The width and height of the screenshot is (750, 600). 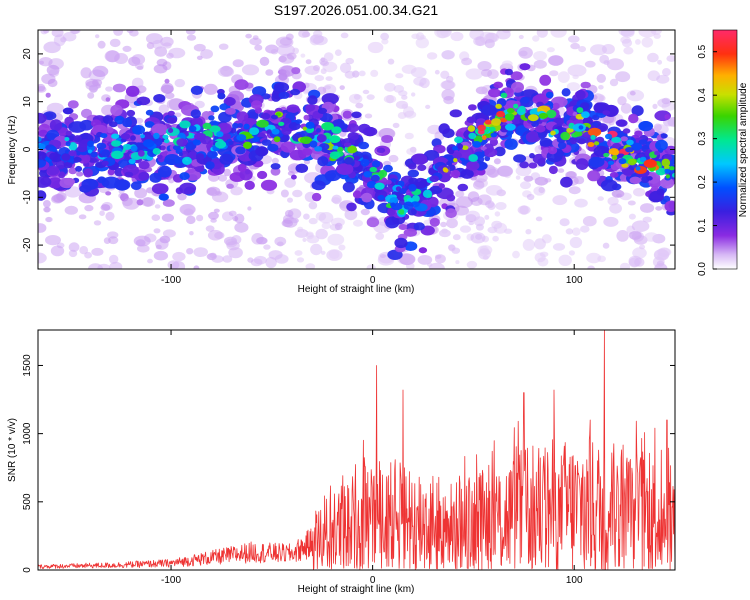 What do you see at coordinates (27, 501) in the screenshot?
I see `y-tick-label: 500` at bounding box center [27, 501].